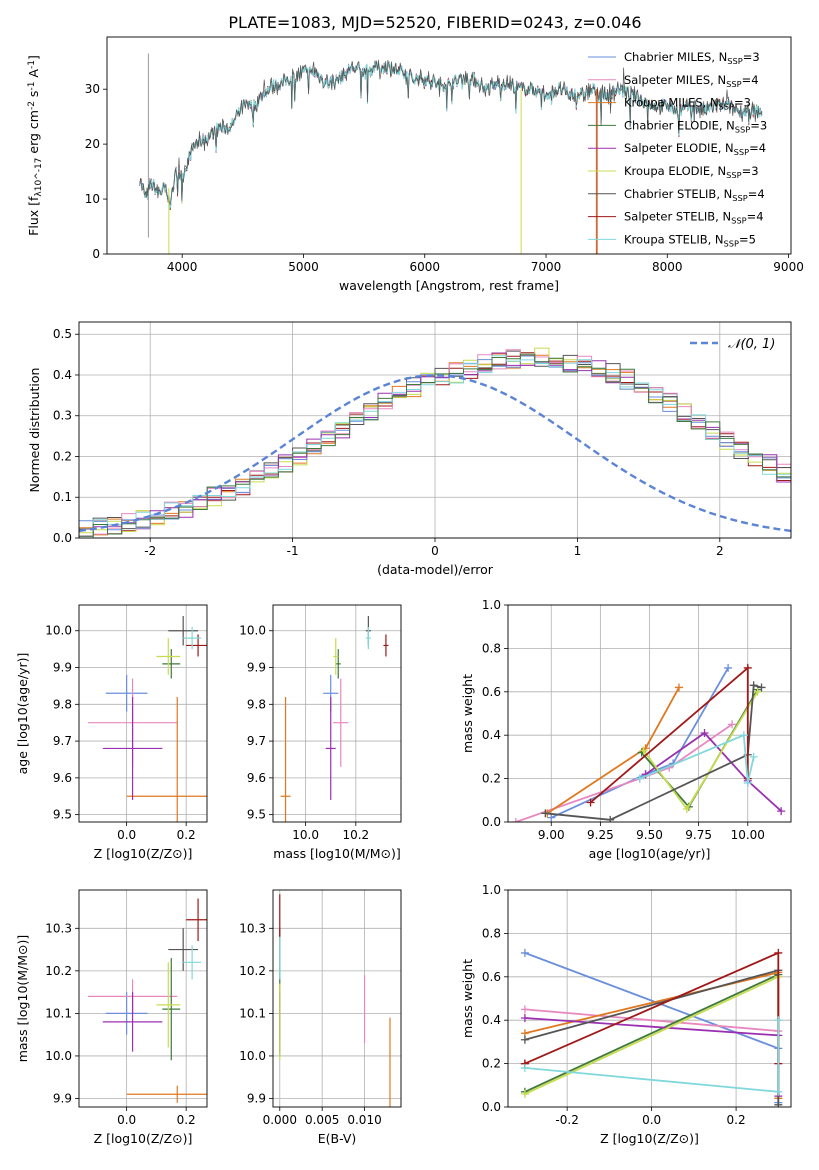  What do you see at coordinates (62, 704) in the screenshot?
I see `z-age-ytick-label: 9.8` at bounding box center [62, 704].